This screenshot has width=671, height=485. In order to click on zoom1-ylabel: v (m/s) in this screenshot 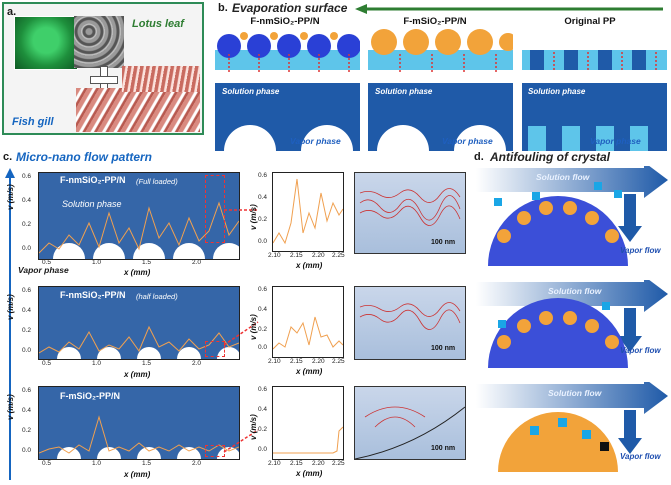, I will do `click(253, 217)`.